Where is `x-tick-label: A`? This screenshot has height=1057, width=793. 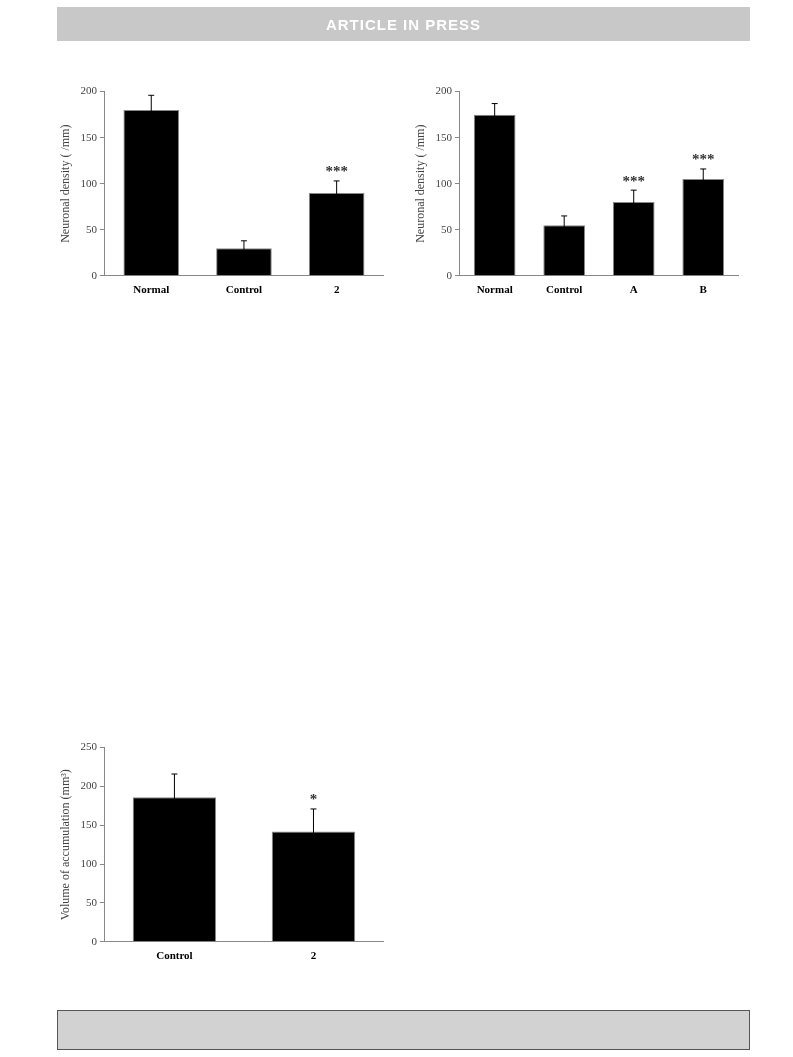 x-tick-label: A is located at coordinates (633, 289).